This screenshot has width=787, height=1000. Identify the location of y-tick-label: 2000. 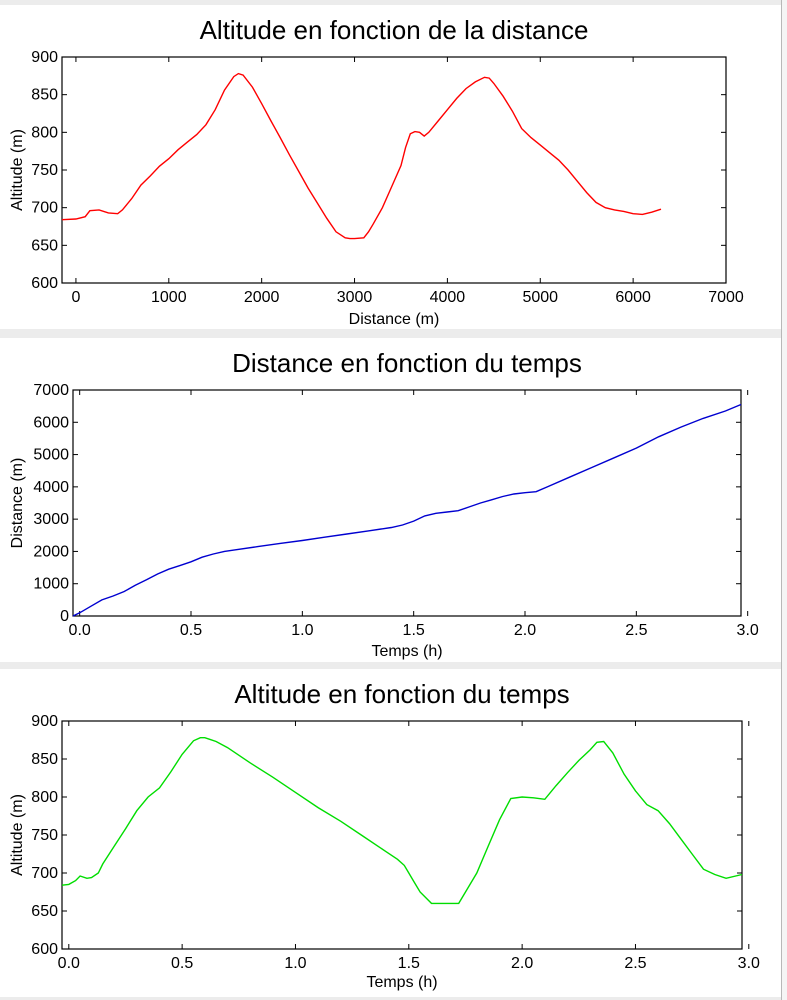
(51, 551).